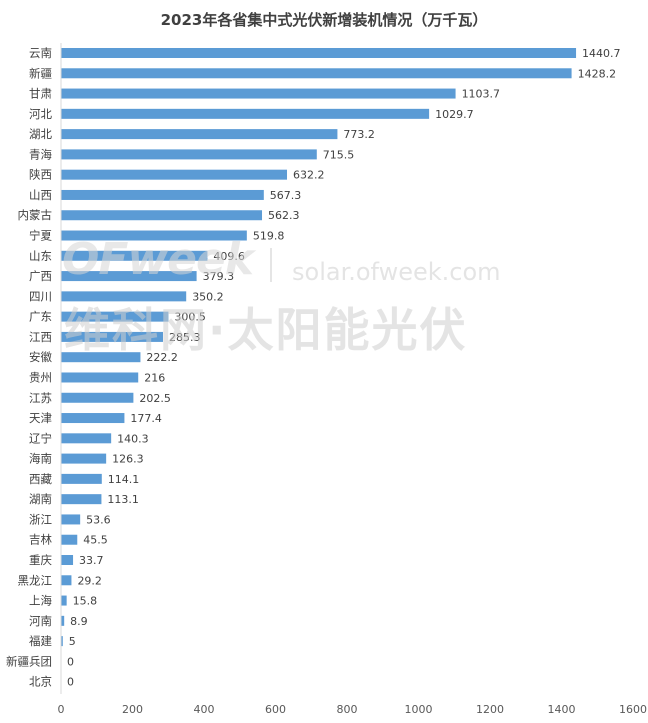  I want to click on value-label: 8.9, so click(79, 621).